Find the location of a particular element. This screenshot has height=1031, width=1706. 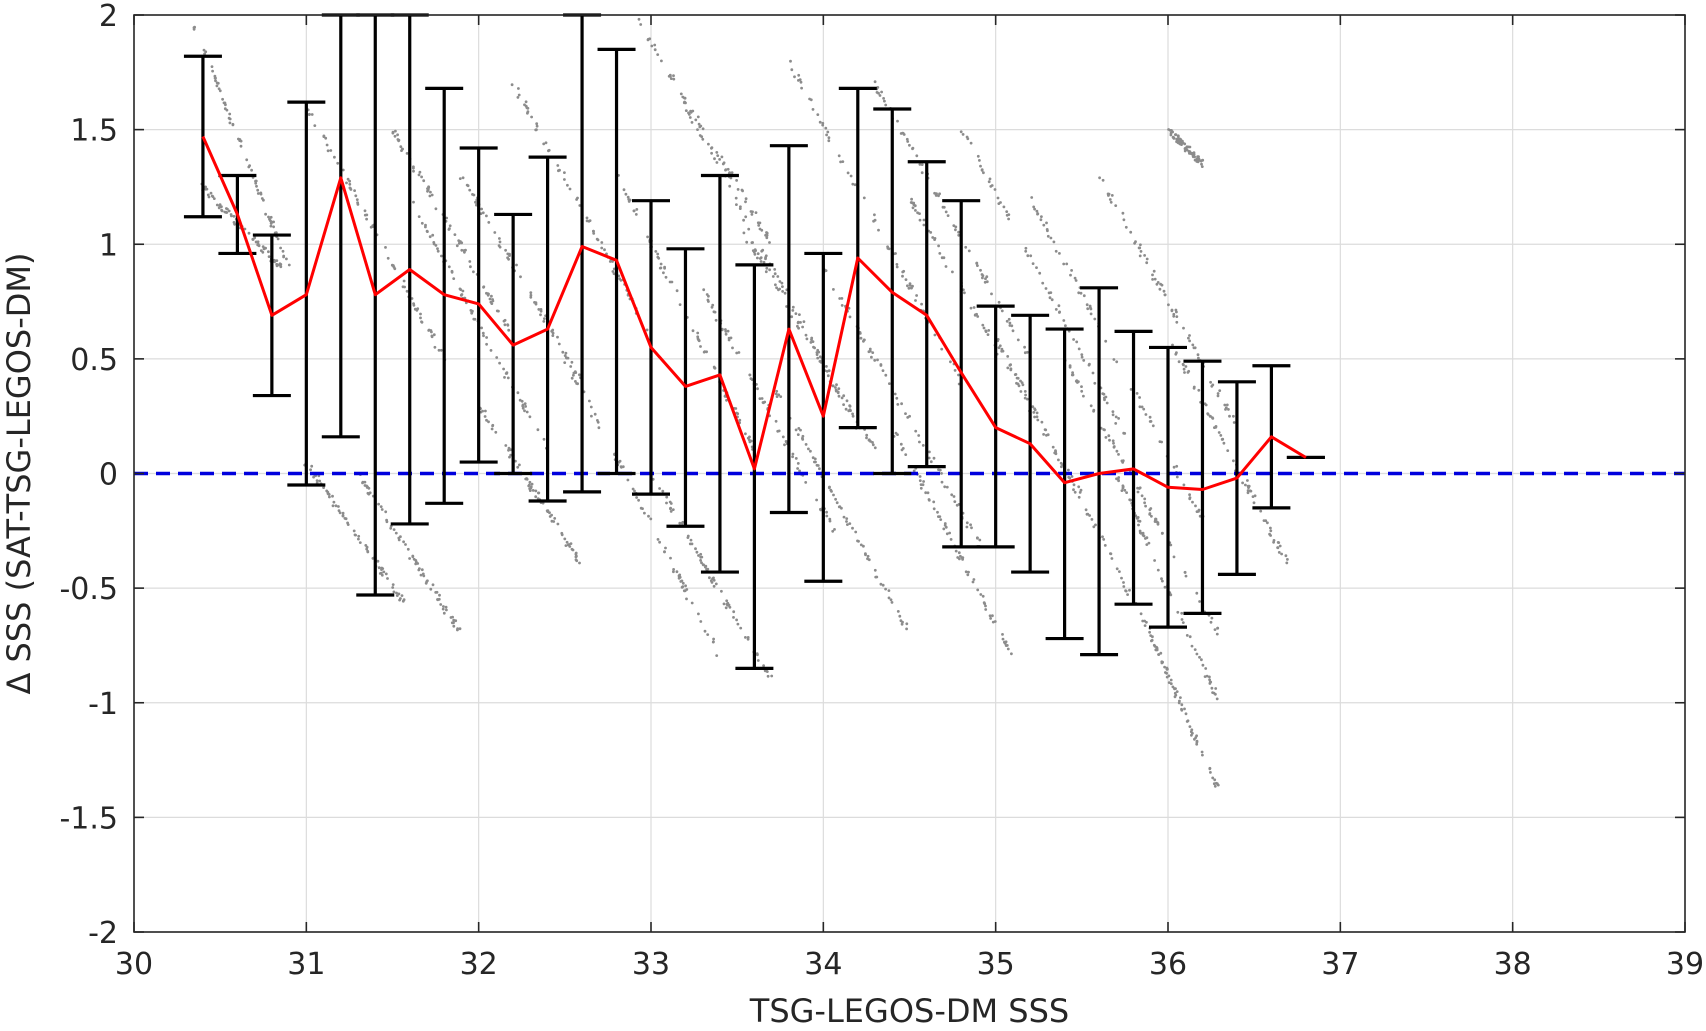

x-tick-label: 37 is located at coordinates (1340, 964).